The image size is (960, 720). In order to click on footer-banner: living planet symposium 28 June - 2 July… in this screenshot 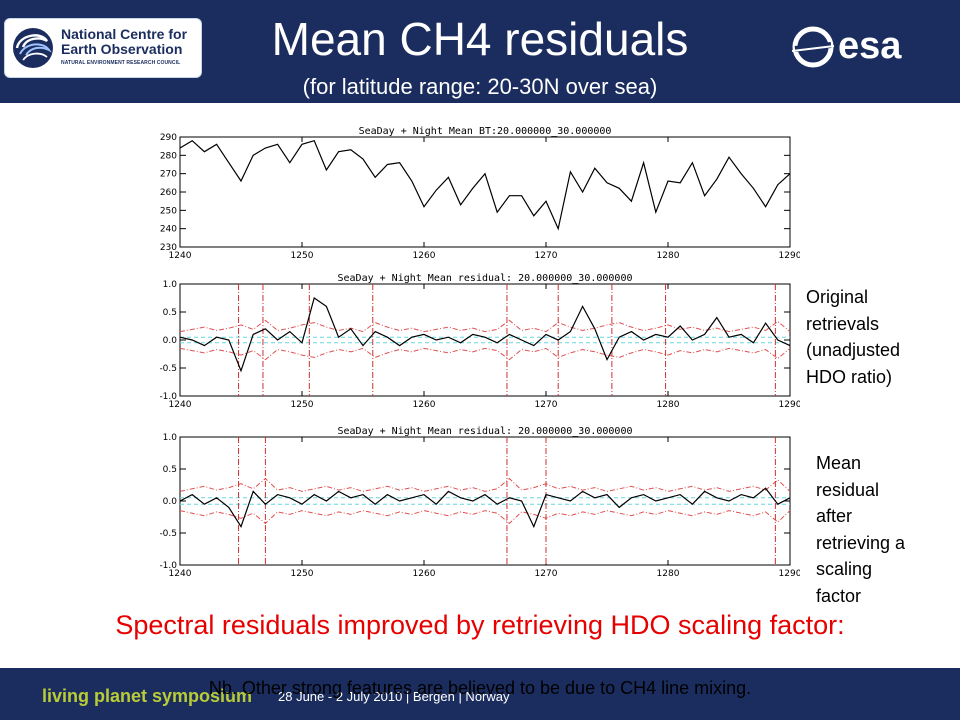, I will do `click(480, 694)`.